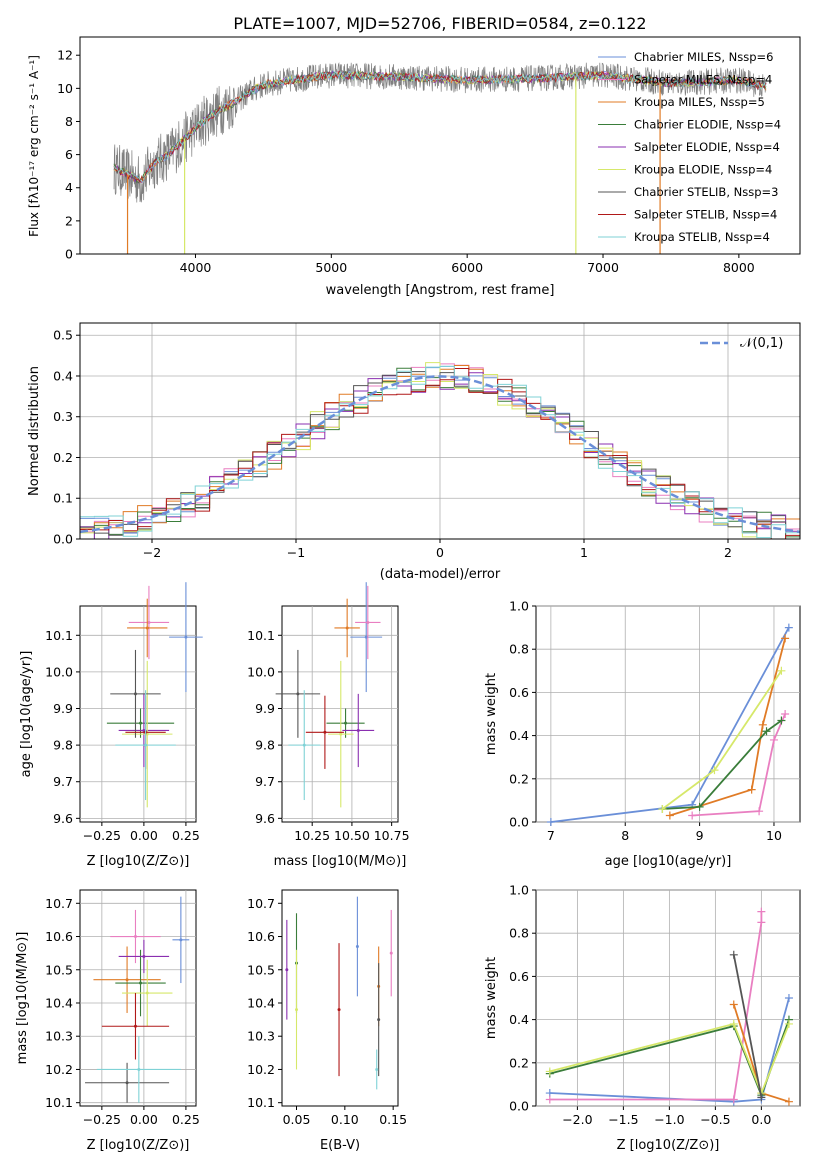 The image size is (819, 1170). Describe the element at coordinates (63, 818) in the screenshot. I see `p3-ytick-label: 9.6` at that location.